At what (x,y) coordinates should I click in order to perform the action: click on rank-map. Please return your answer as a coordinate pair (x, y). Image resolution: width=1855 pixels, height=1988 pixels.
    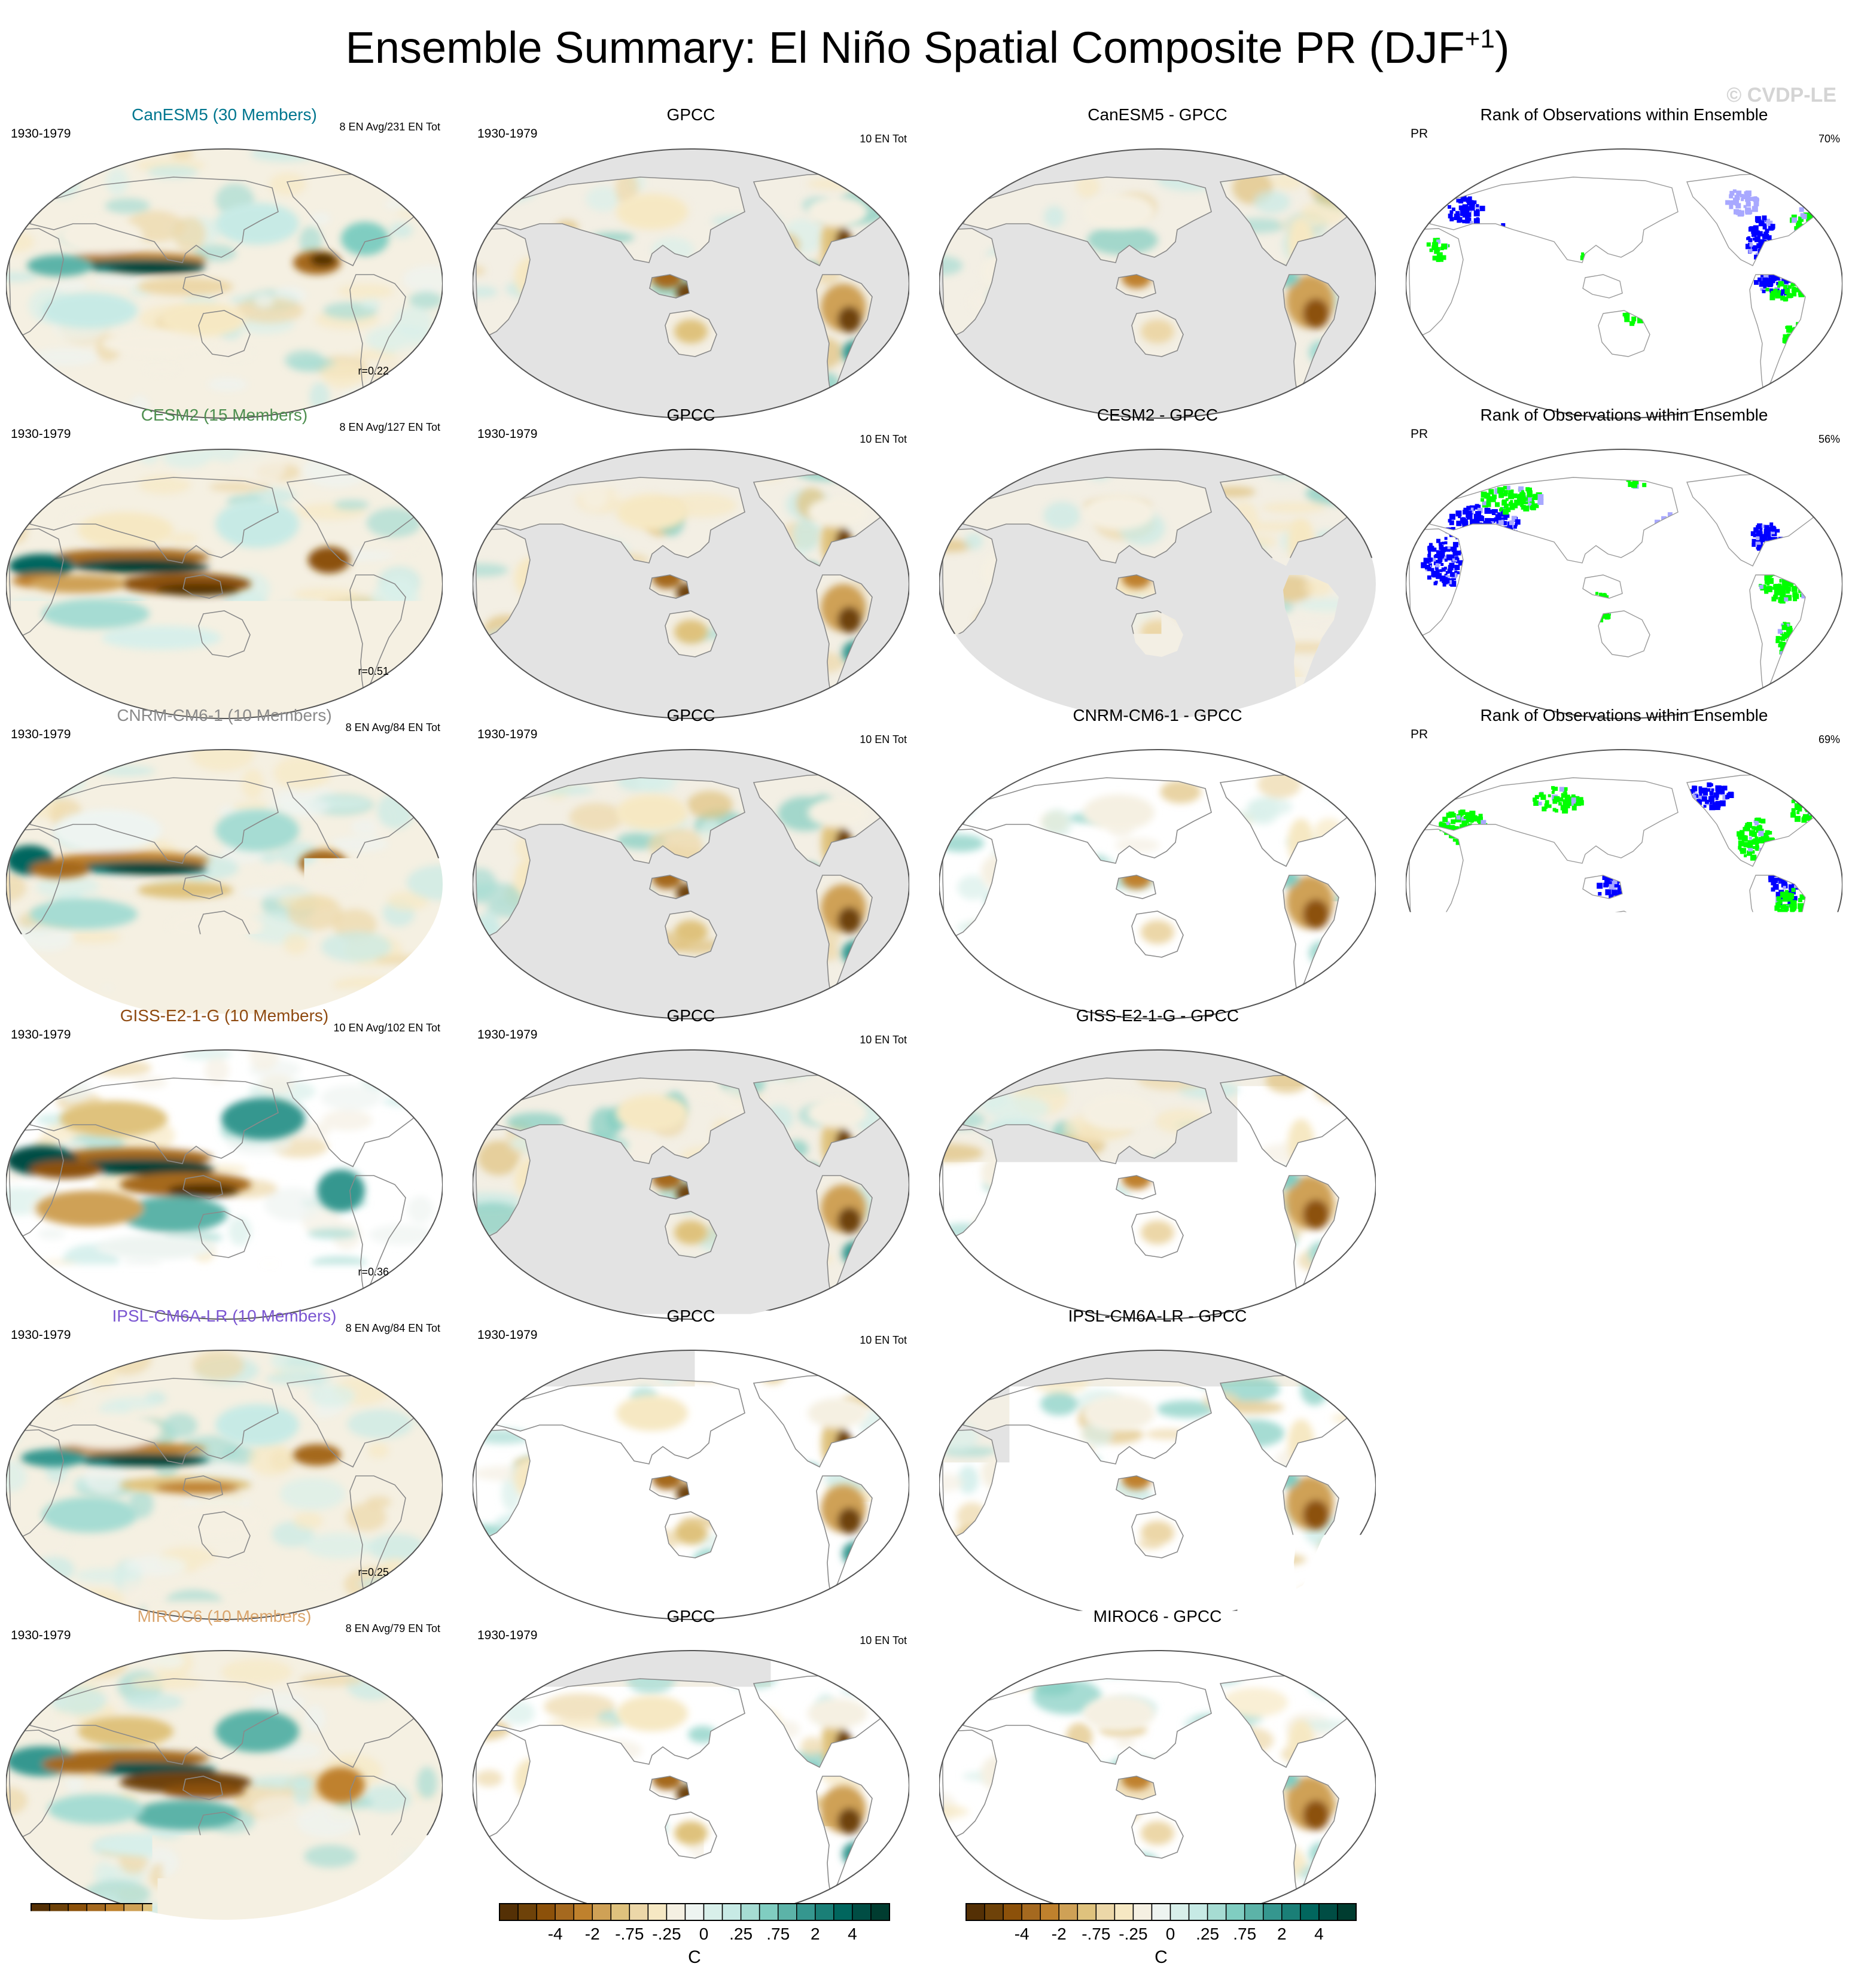
    Looking at the image, I should click on (1624, 583).